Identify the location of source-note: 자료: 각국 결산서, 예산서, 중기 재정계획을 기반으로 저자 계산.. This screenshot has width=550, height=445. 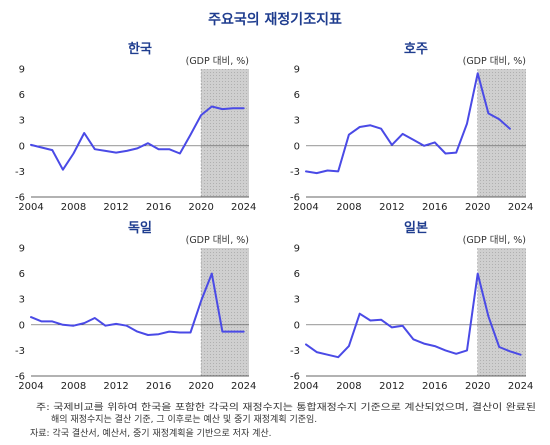
(151, 433).